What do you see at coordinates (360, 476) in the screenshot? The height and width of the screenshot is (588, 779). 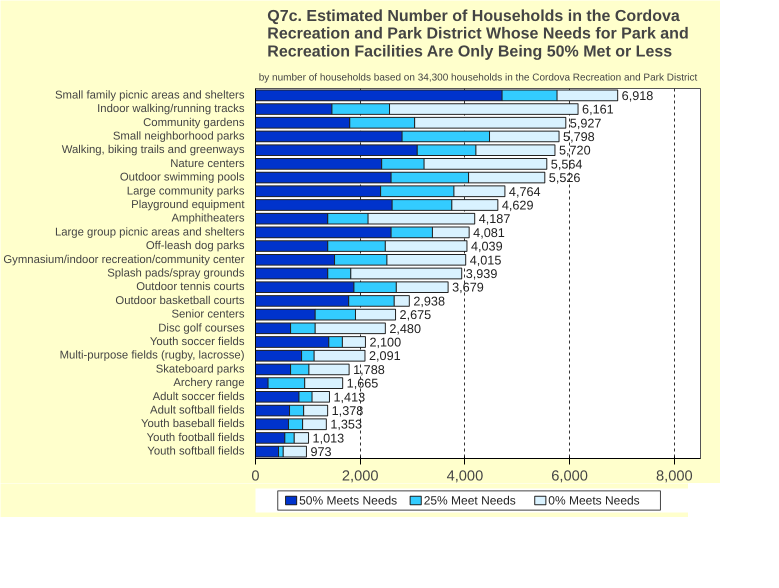 I see `x-tick-label: 2,000` at bounding box center [360, 476].